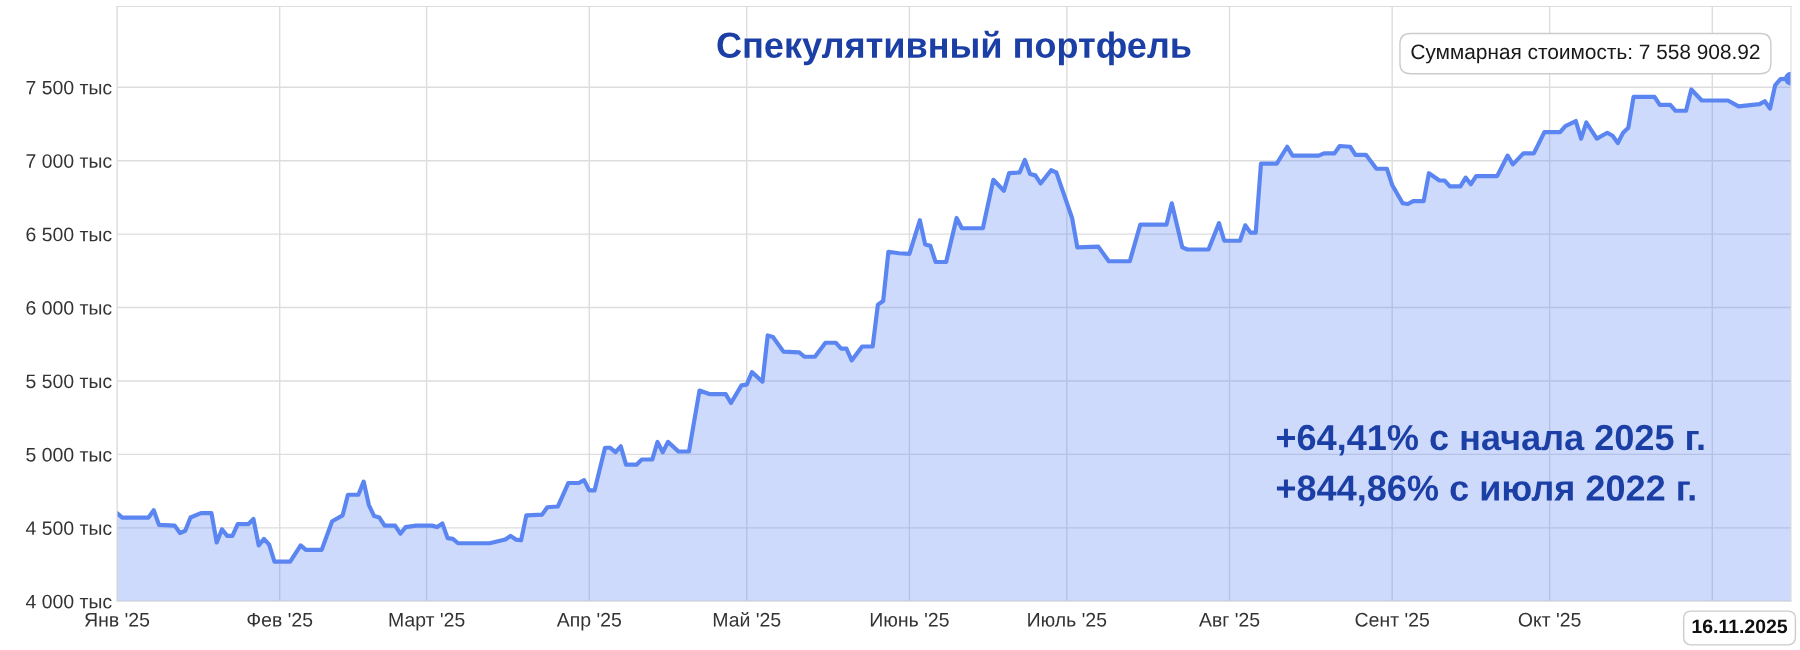  Describe the element at coordinates (68, 528) in the screenshot. I see `y-tick-label: 4 500 тыс` at that location.